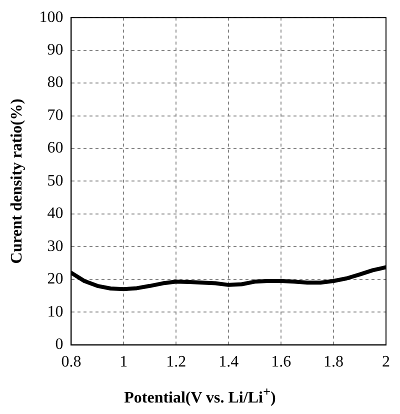 This screenshot has height=414, width=400. I want to click on x-tick-label: 1.4, so click(228, 362).